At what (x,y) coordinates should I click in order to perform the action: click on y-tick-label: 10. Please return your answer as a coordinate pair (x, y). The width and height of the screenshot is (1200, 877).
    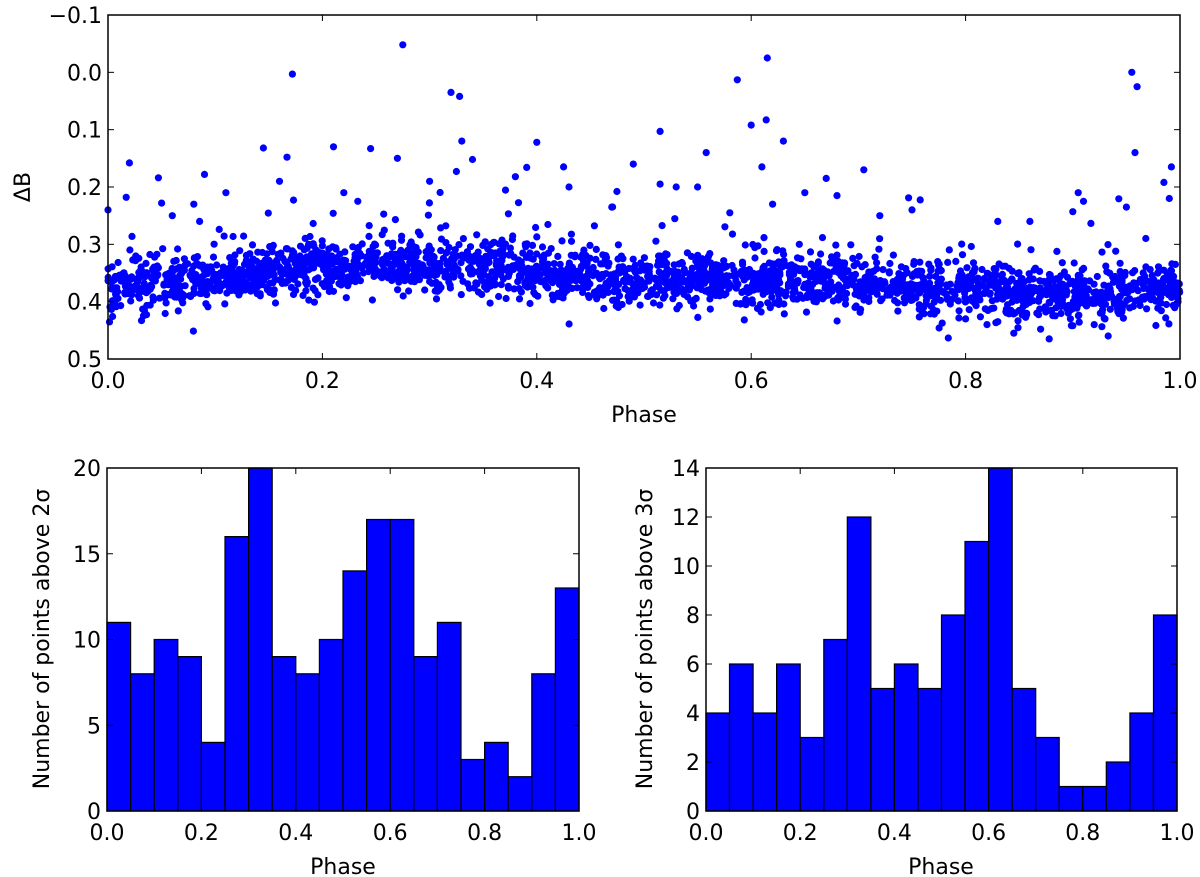
    Looking at the image, I should click on (686, 567).